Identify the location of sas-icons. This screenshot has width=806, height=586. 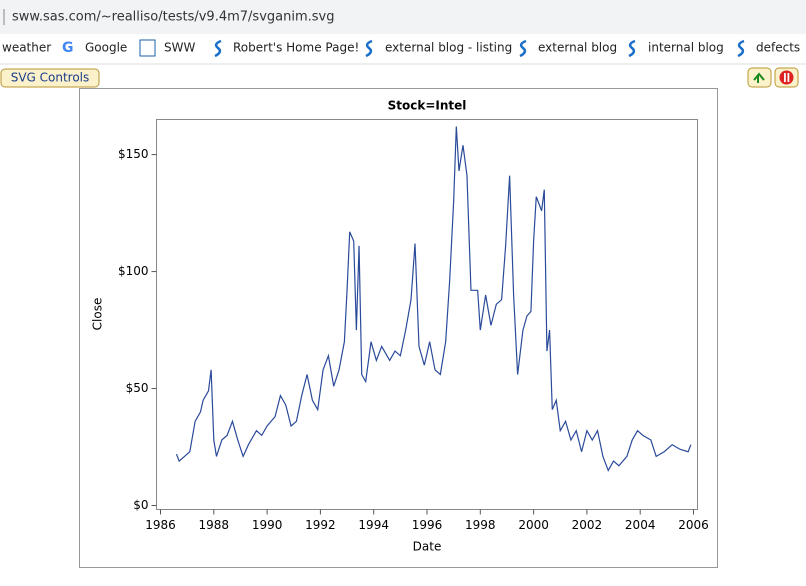
(479, 48).